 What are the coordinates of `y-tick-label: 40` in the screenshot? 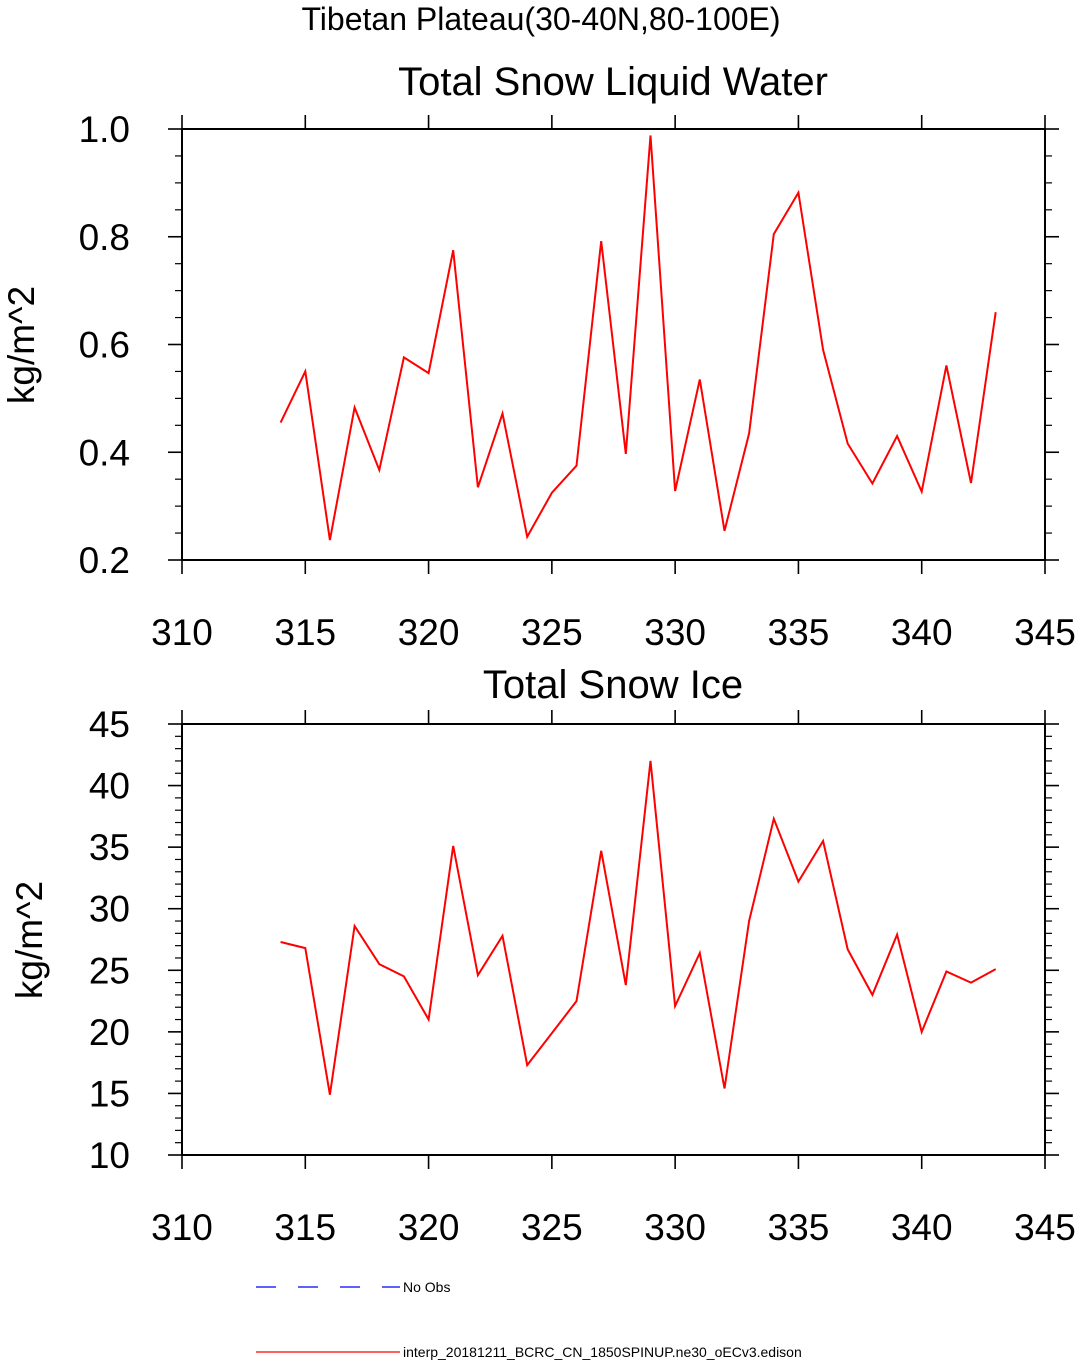 It's located at (109, 786).